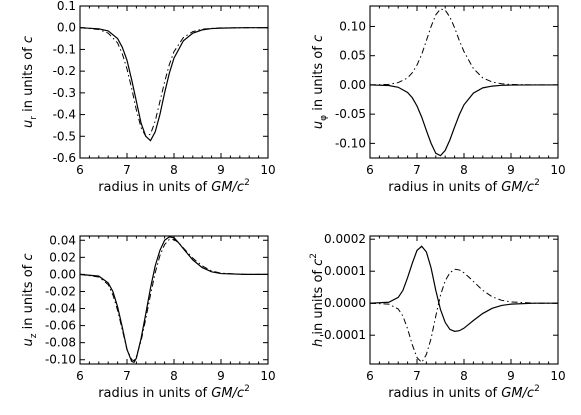  Describe the element at coordinates (345, 303) in the screenshot. I see `y-tick-label: 0.0000` at that location.